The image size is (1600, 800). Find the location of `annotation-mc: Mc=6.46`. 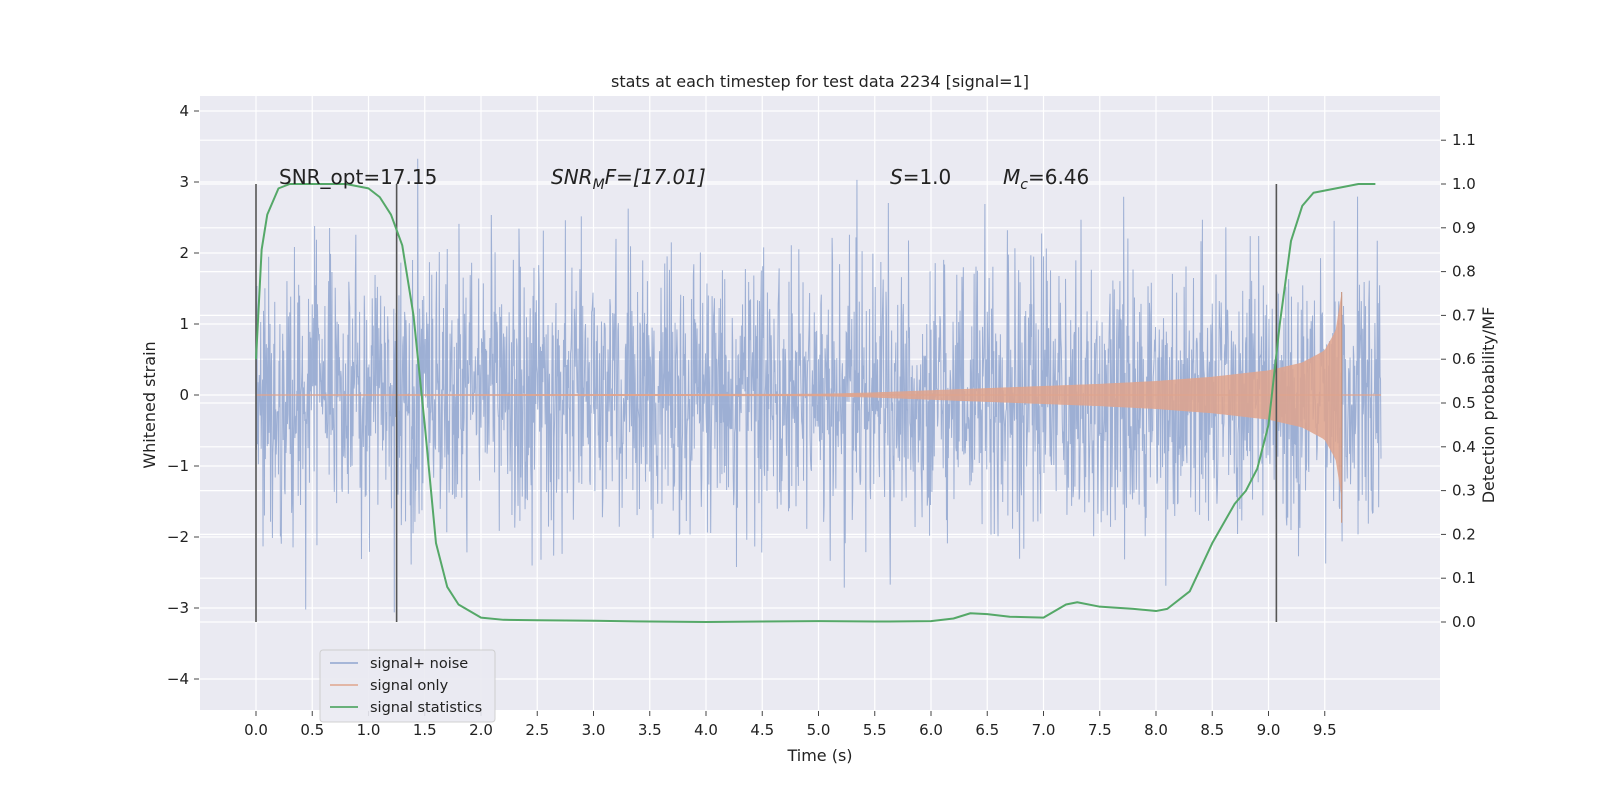

annotation-mc: Mc=6.46 is located at coordinates (1046, 179).